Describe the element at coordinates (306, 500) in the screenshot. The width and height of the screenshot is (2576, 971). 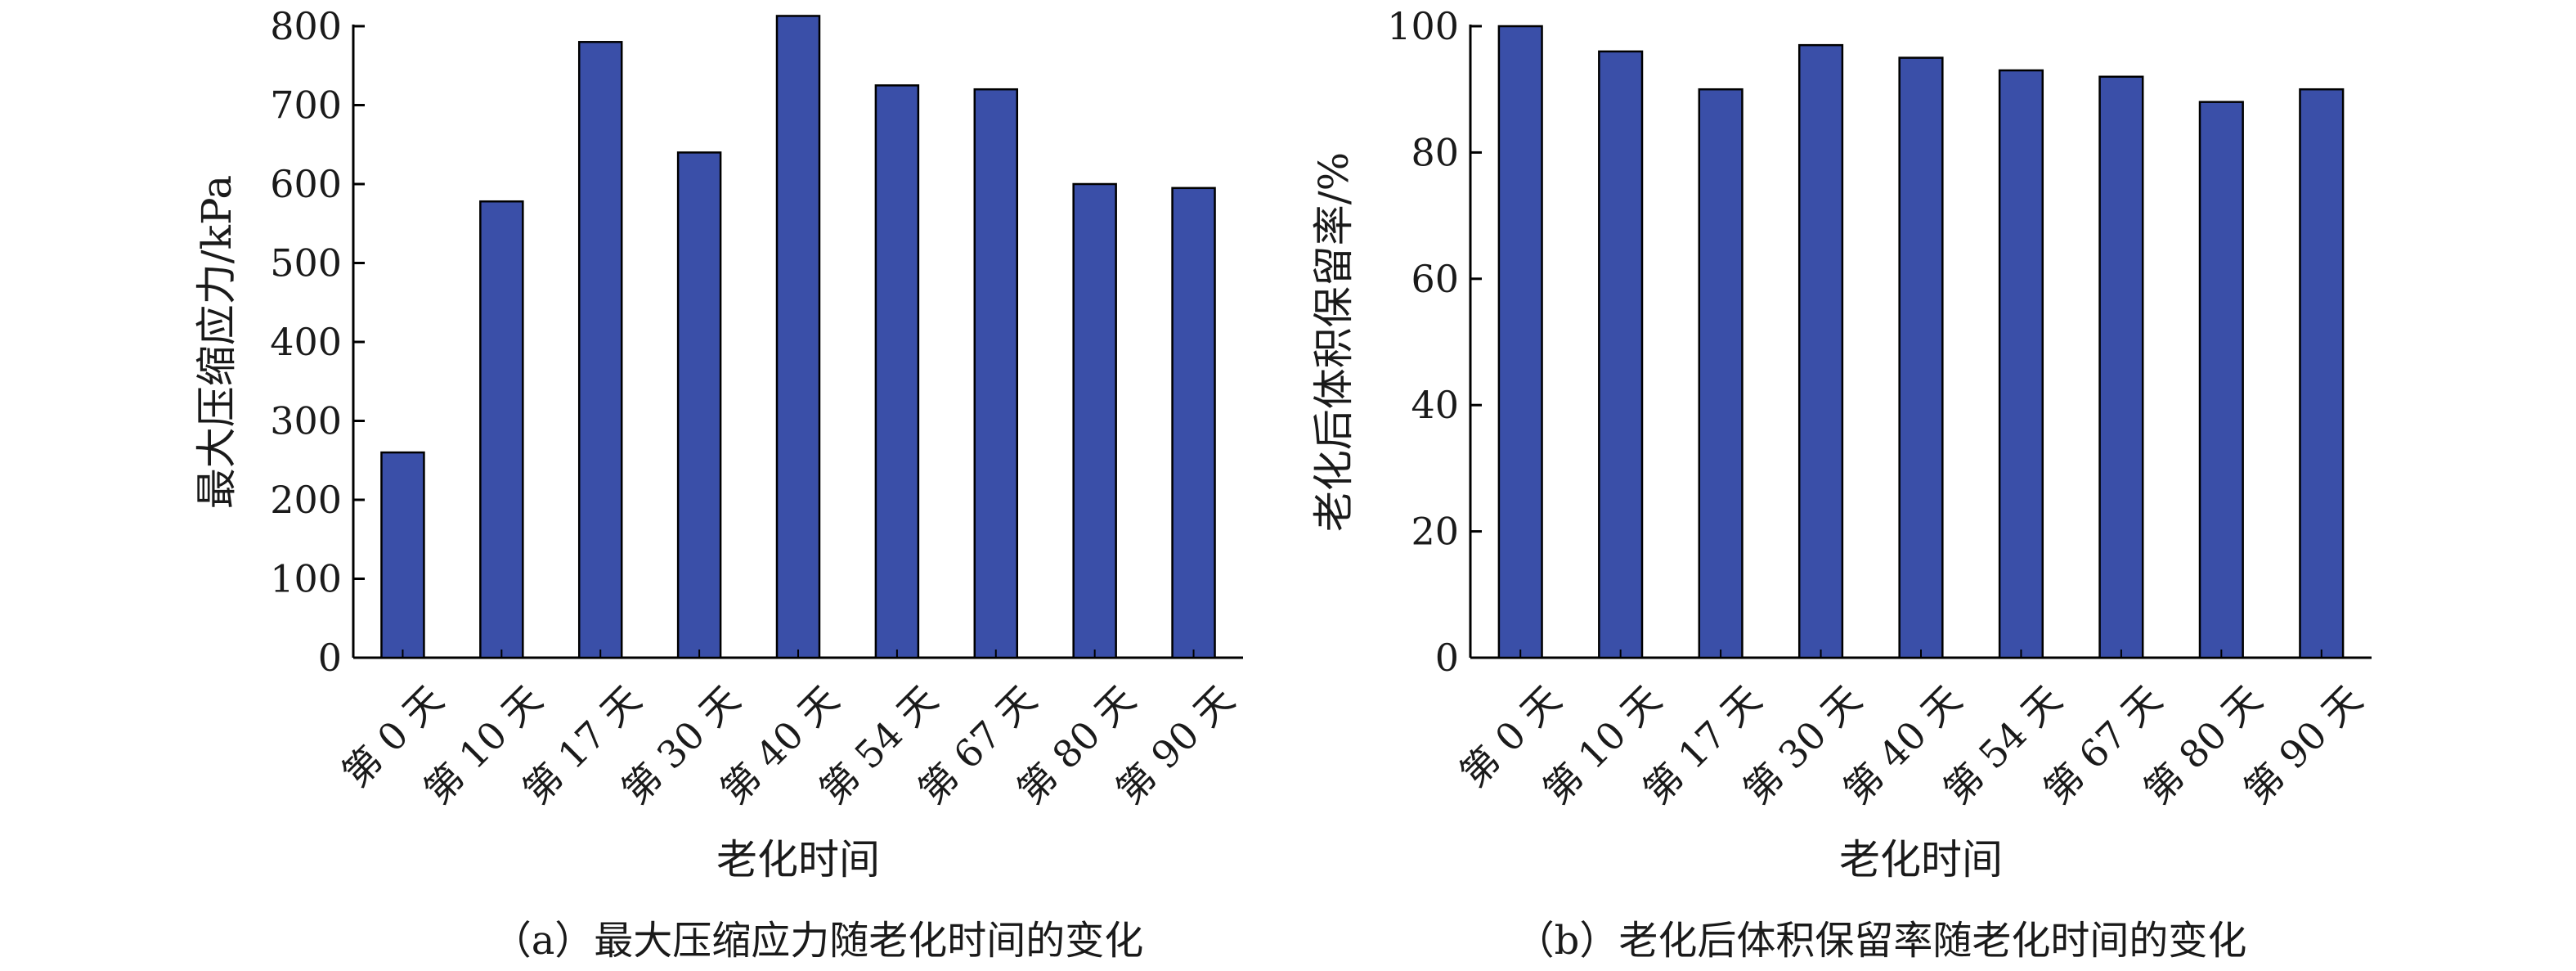
I see `y-tick-label: 200` at that location.